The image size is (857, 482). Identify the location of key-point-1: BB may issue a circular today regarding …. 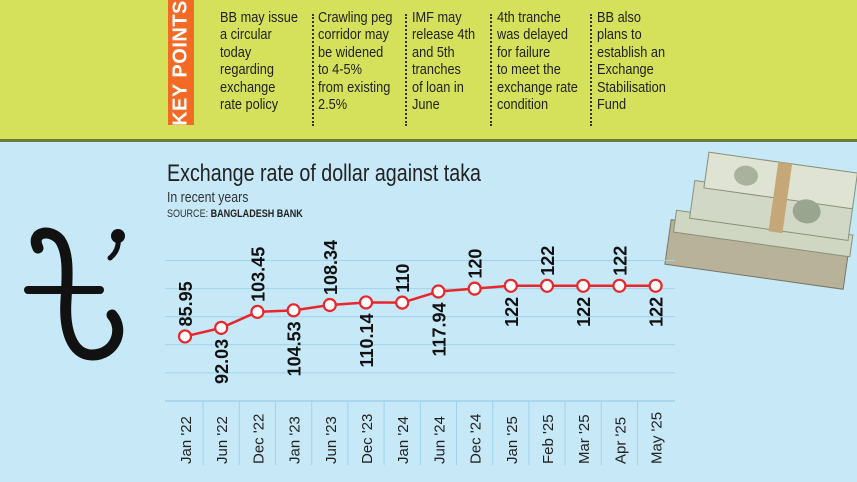
(259, 62).